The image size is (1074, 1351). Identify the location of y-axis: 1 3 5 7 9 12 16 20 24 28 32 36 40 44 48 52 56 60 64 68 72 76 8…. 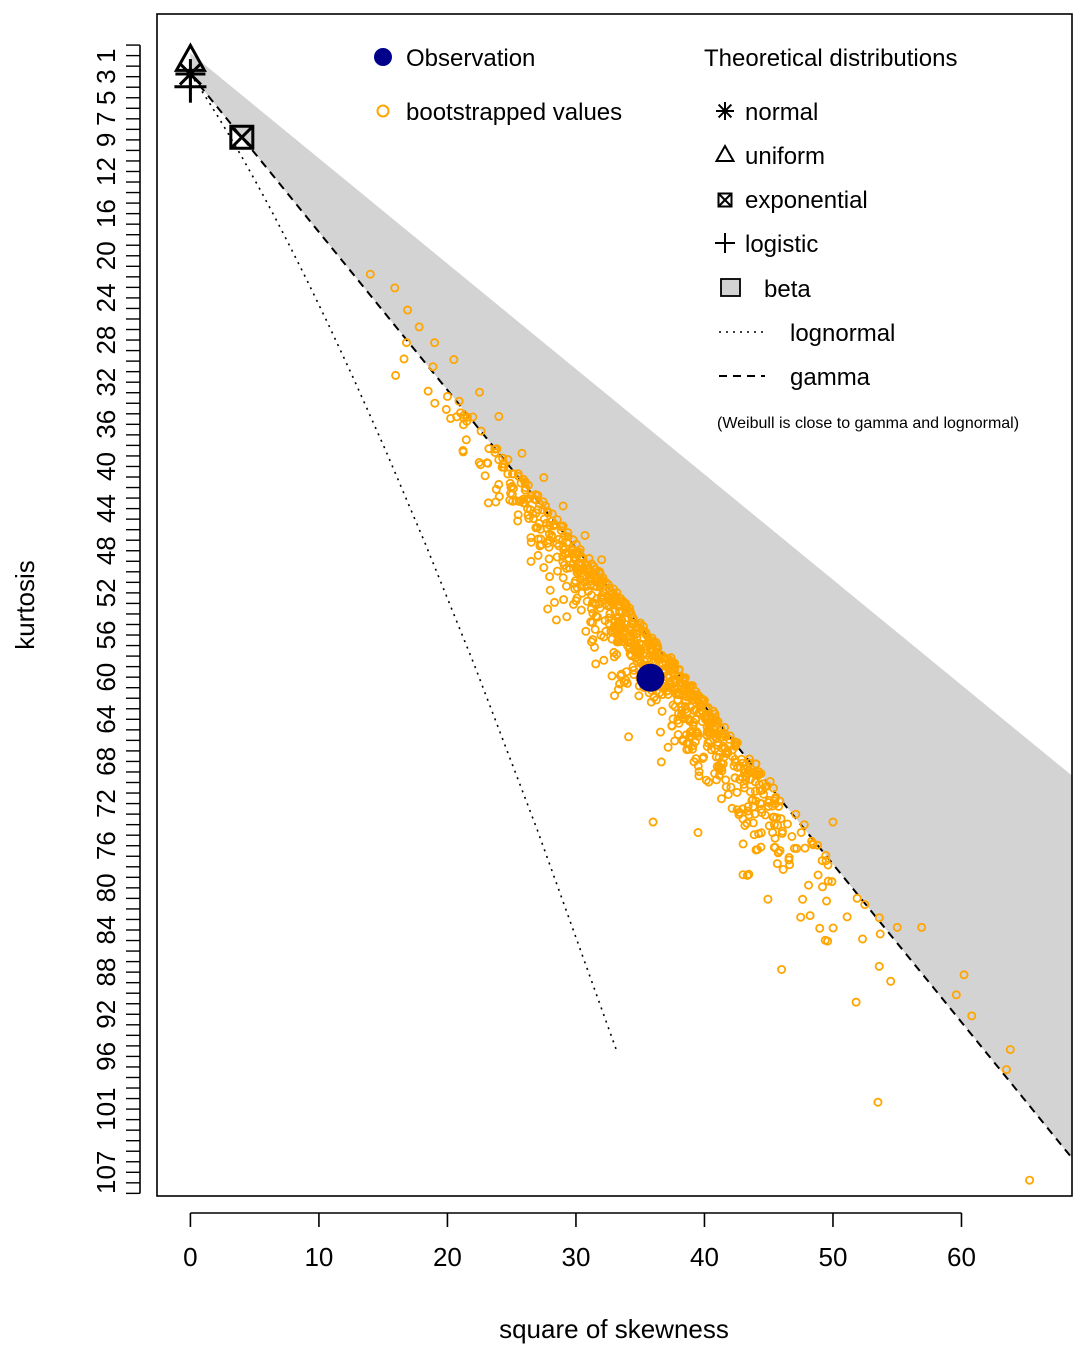
(116, 619).